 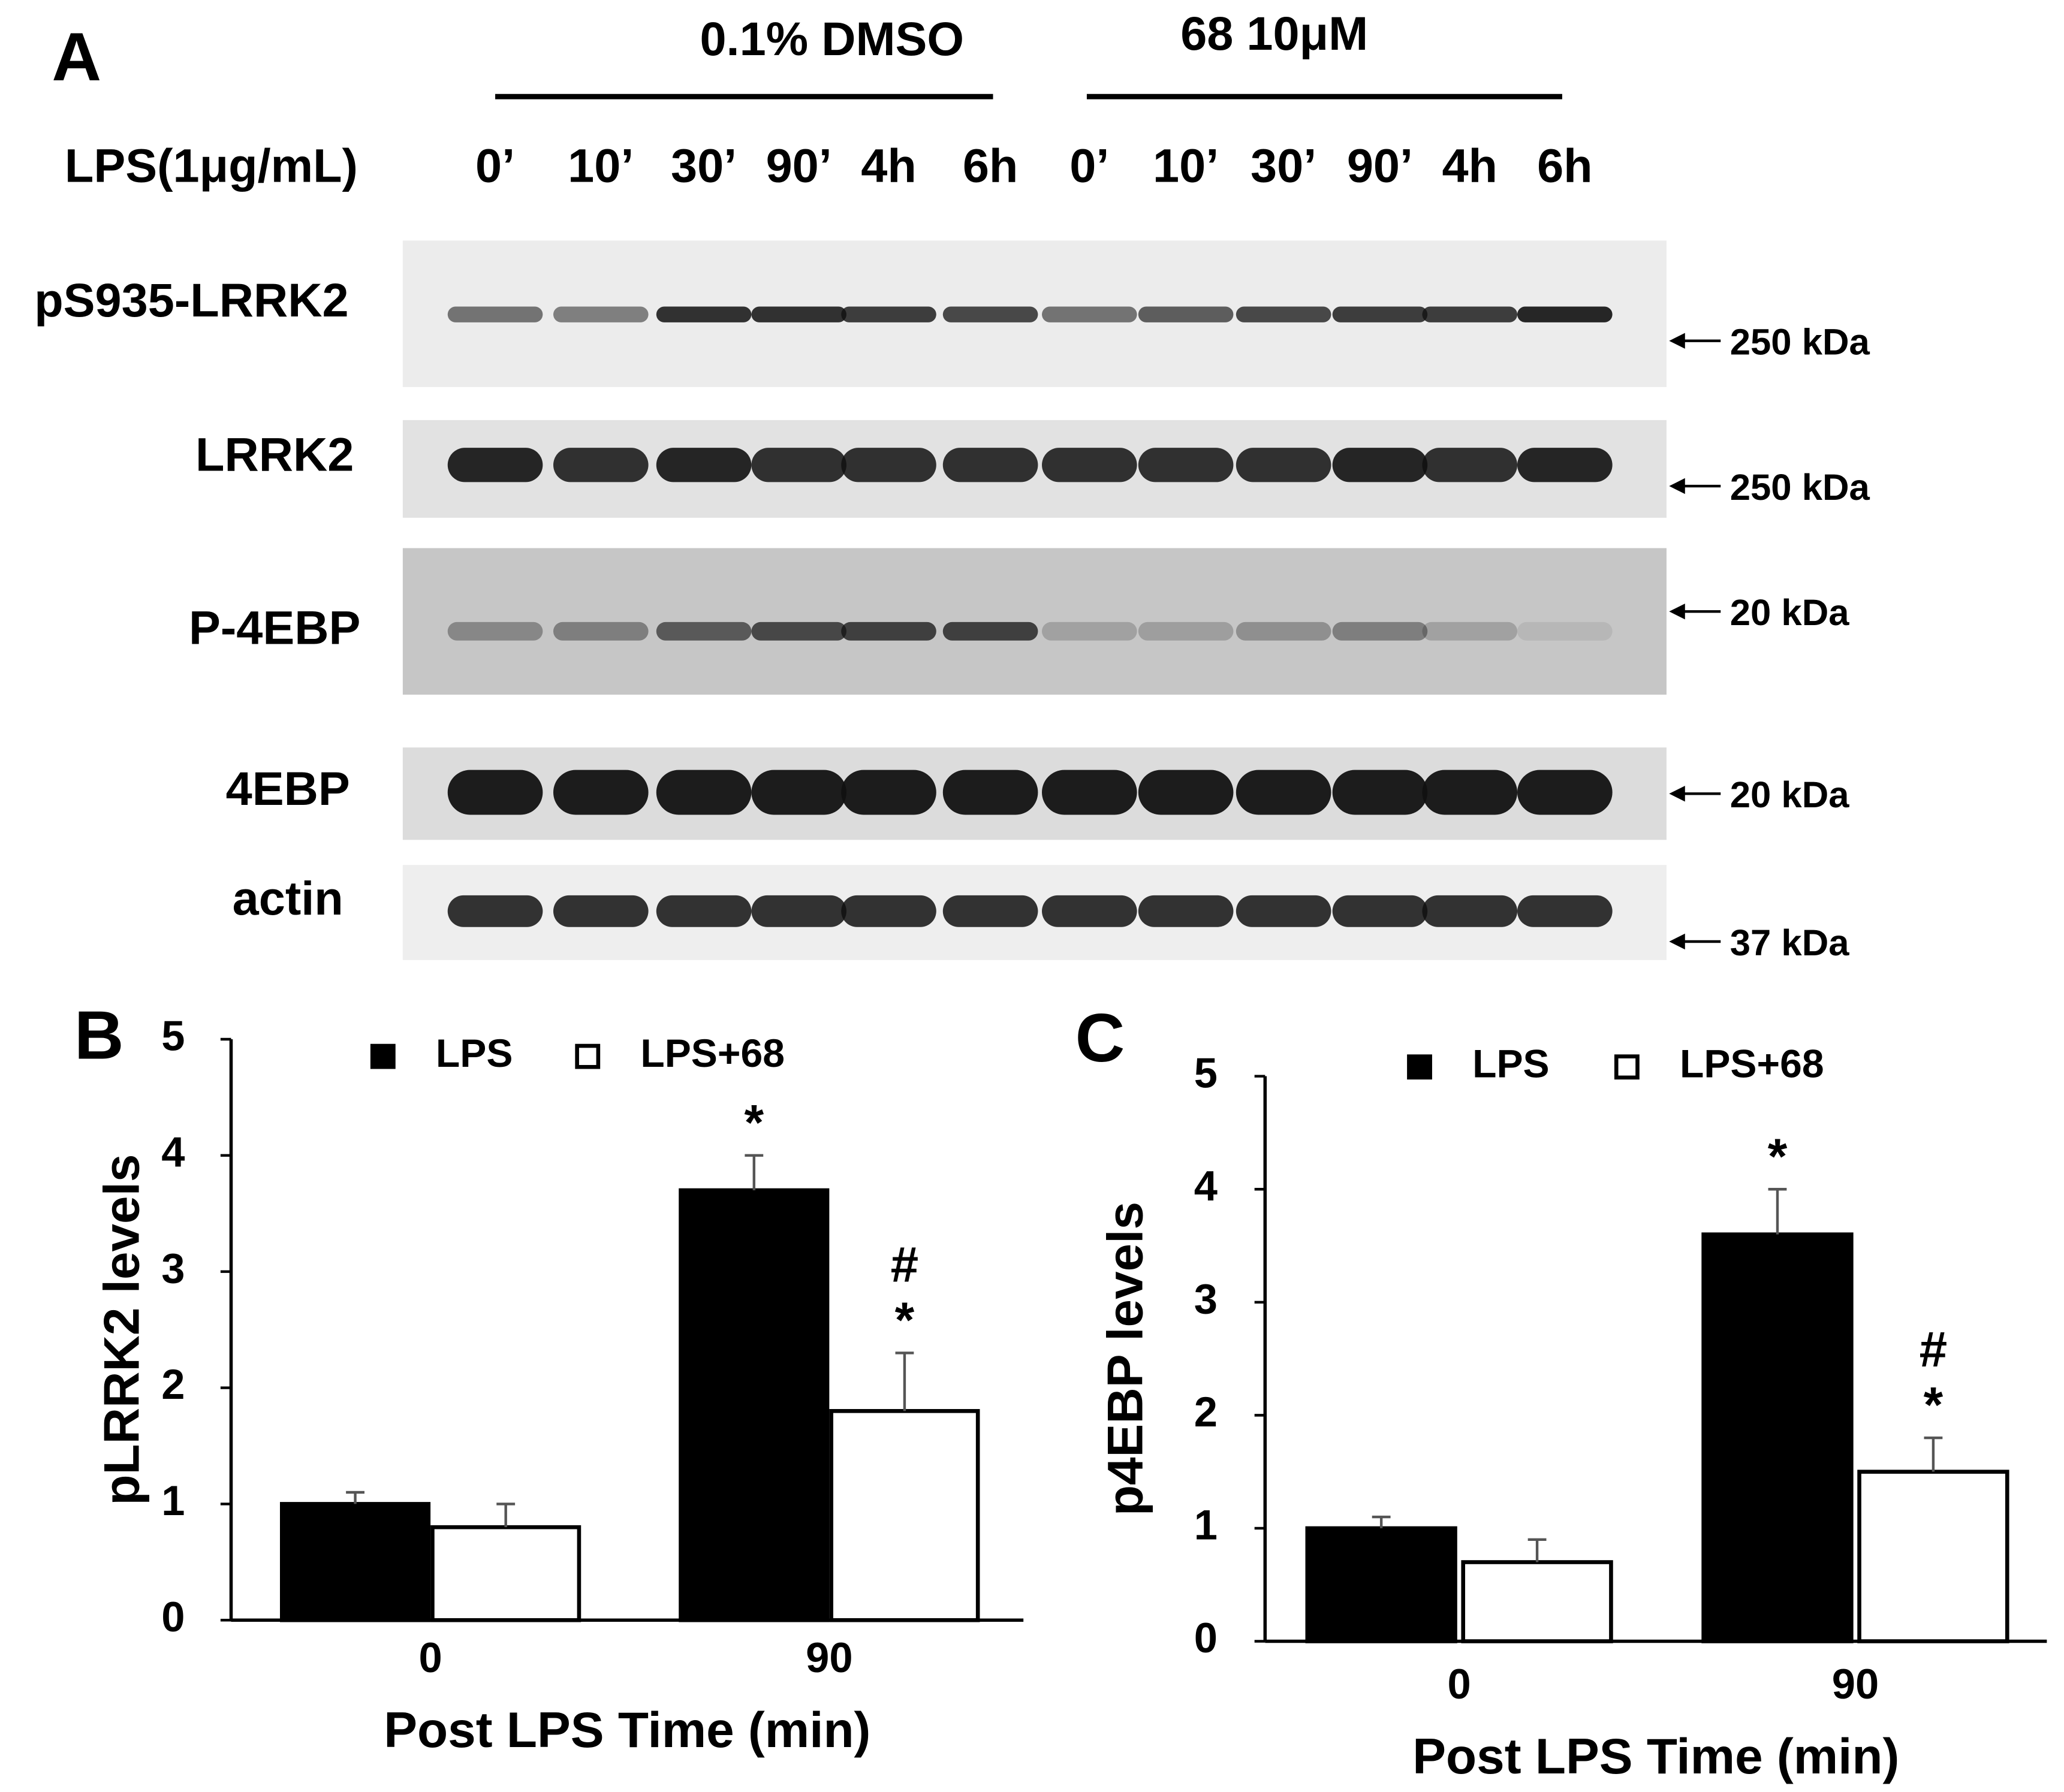 What do you see at coordinates (1206, 1411) in the screenshot?
I see `y-tick-label: 2` at bounding box center [1206, 1411].